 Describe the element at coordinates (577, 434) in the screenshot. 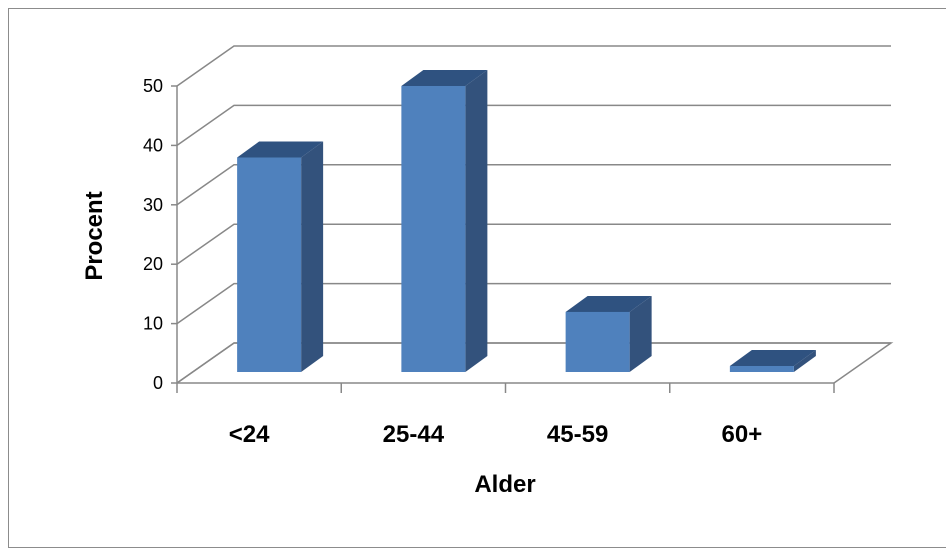

I see `x-tick-label: 45-59` at that location.